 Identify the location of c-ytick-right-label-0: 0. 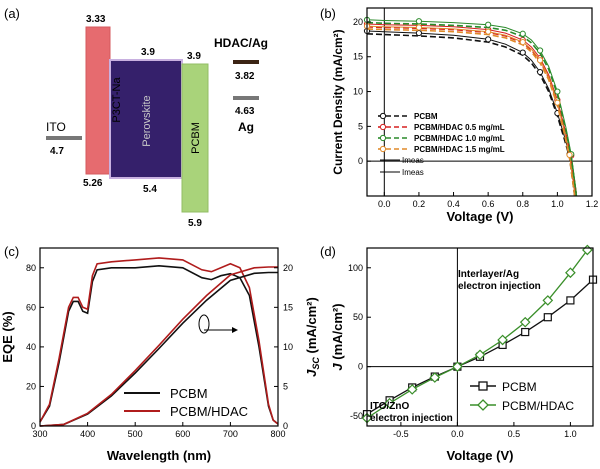
(285, 426).